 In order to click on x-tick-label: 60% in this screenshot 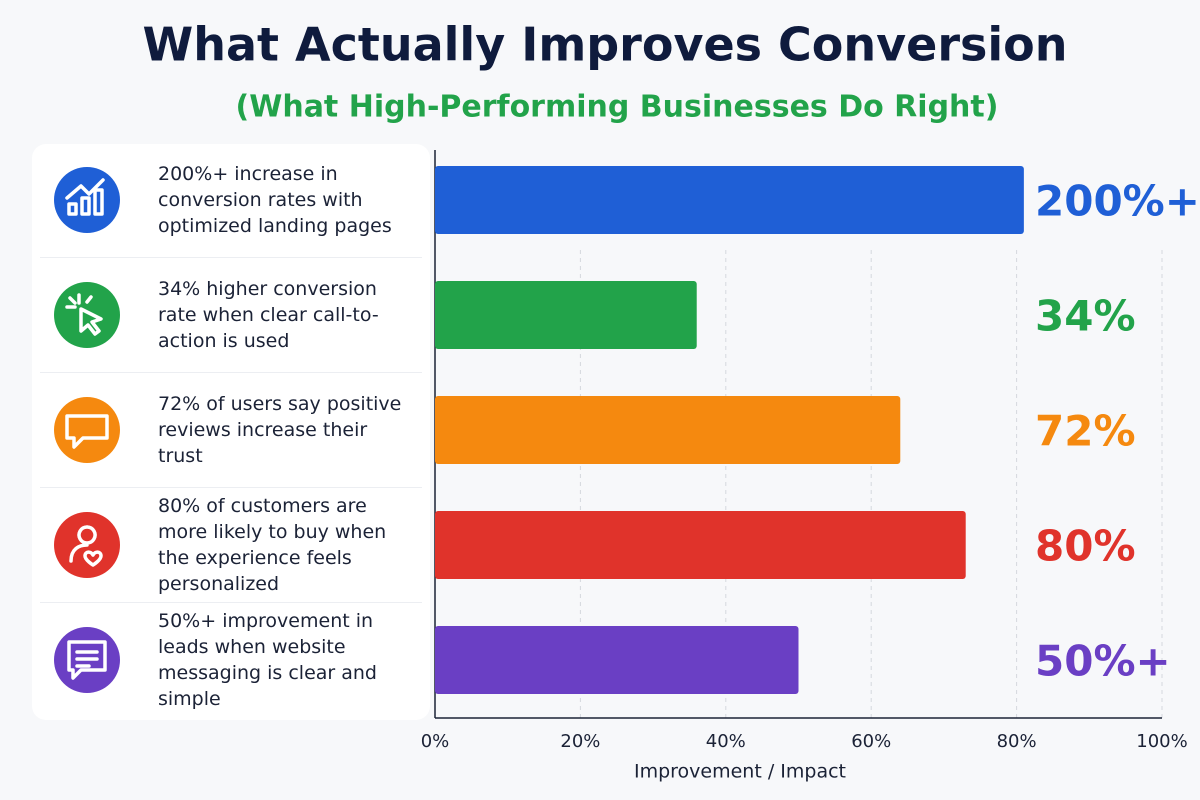, I will do `click(871, 741)`.